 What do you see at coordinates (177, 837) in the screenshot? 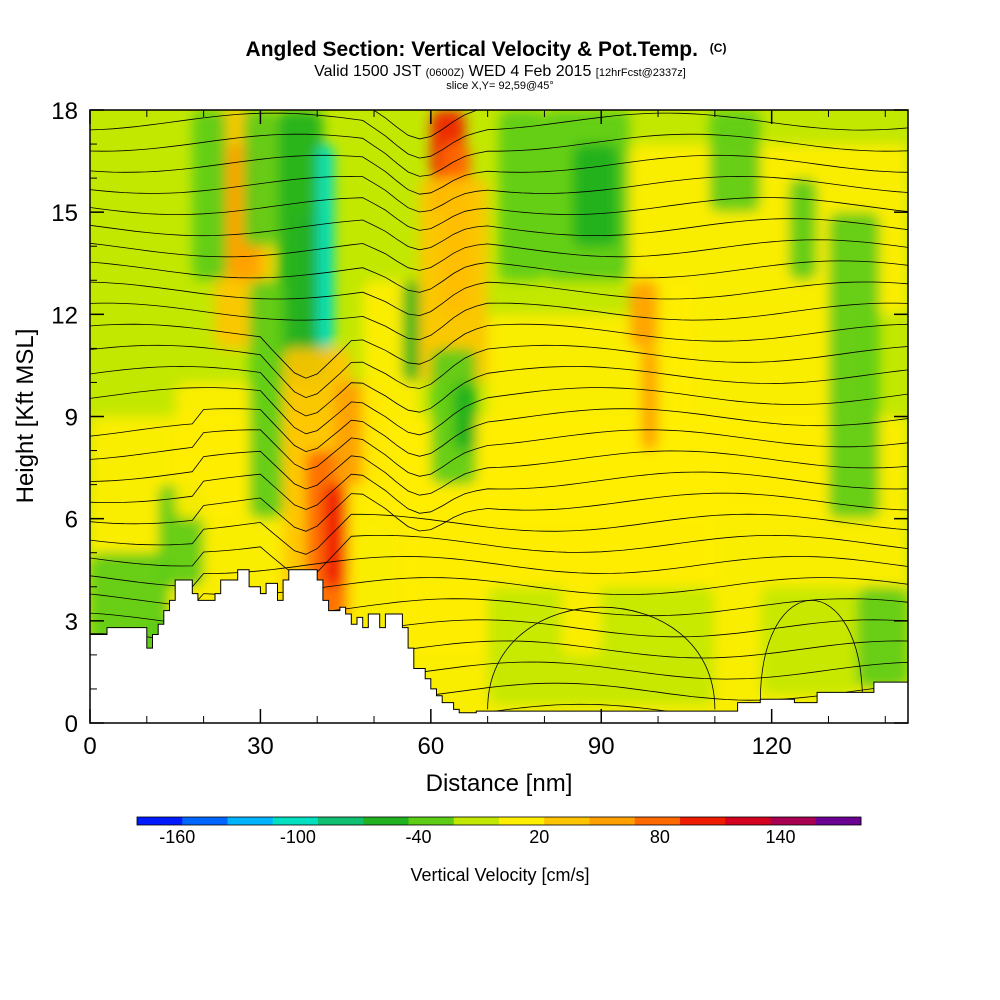
I see `colorbar-tick-label-0: -160` at bounding box center [177, 837].